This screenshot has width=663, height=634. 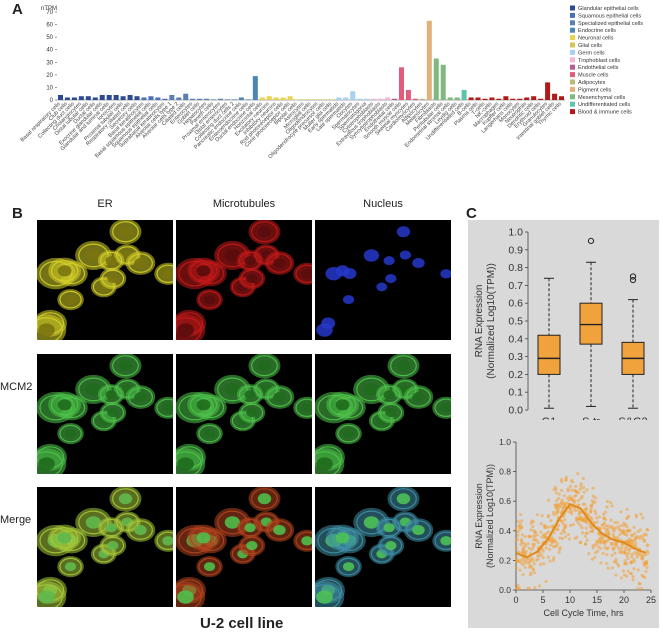 I want to click on y-tick-label: 0.2, so click(x=505, y=560).